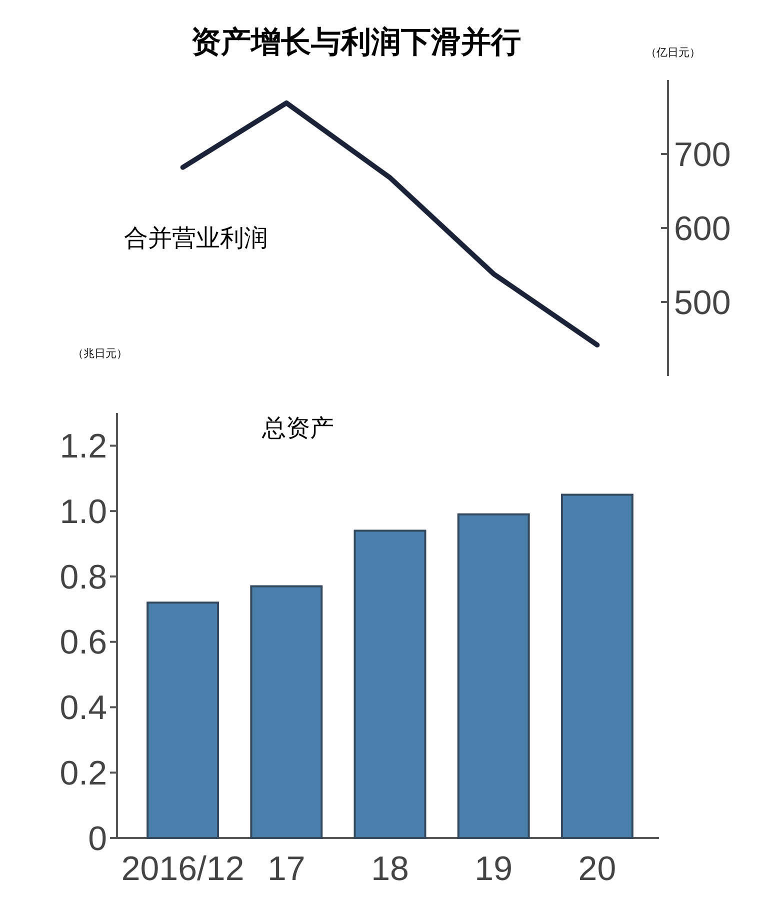 The image size is (764, 924). What do you see at coordinates (297, 428) in the screenshot?
I see `text: 总资产` at bounding box center [297, 428].